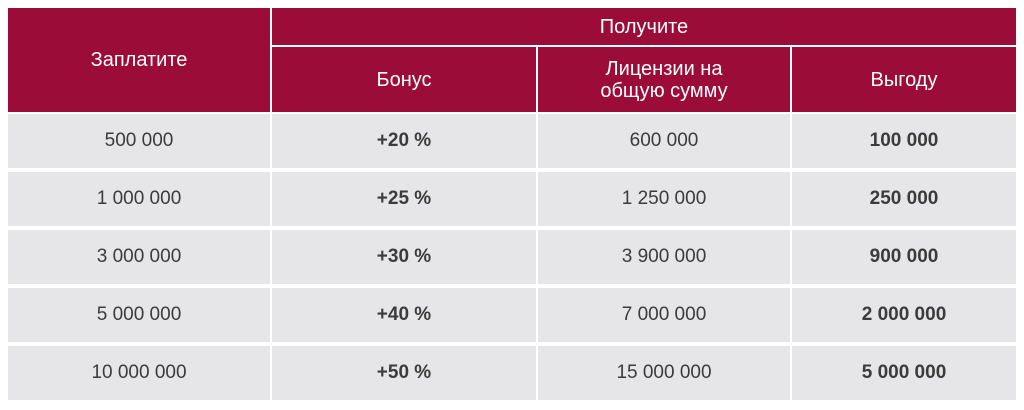  Describe the element at coordinates (903, 142) in the screenshot. I see `cell-benefit: 100 000` at that location.